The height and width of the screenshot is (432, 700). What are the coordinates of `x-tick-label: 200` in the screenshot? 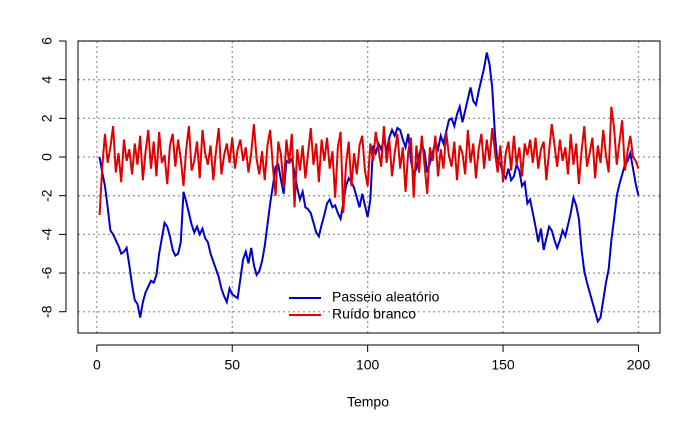 It's located at (639, 365).